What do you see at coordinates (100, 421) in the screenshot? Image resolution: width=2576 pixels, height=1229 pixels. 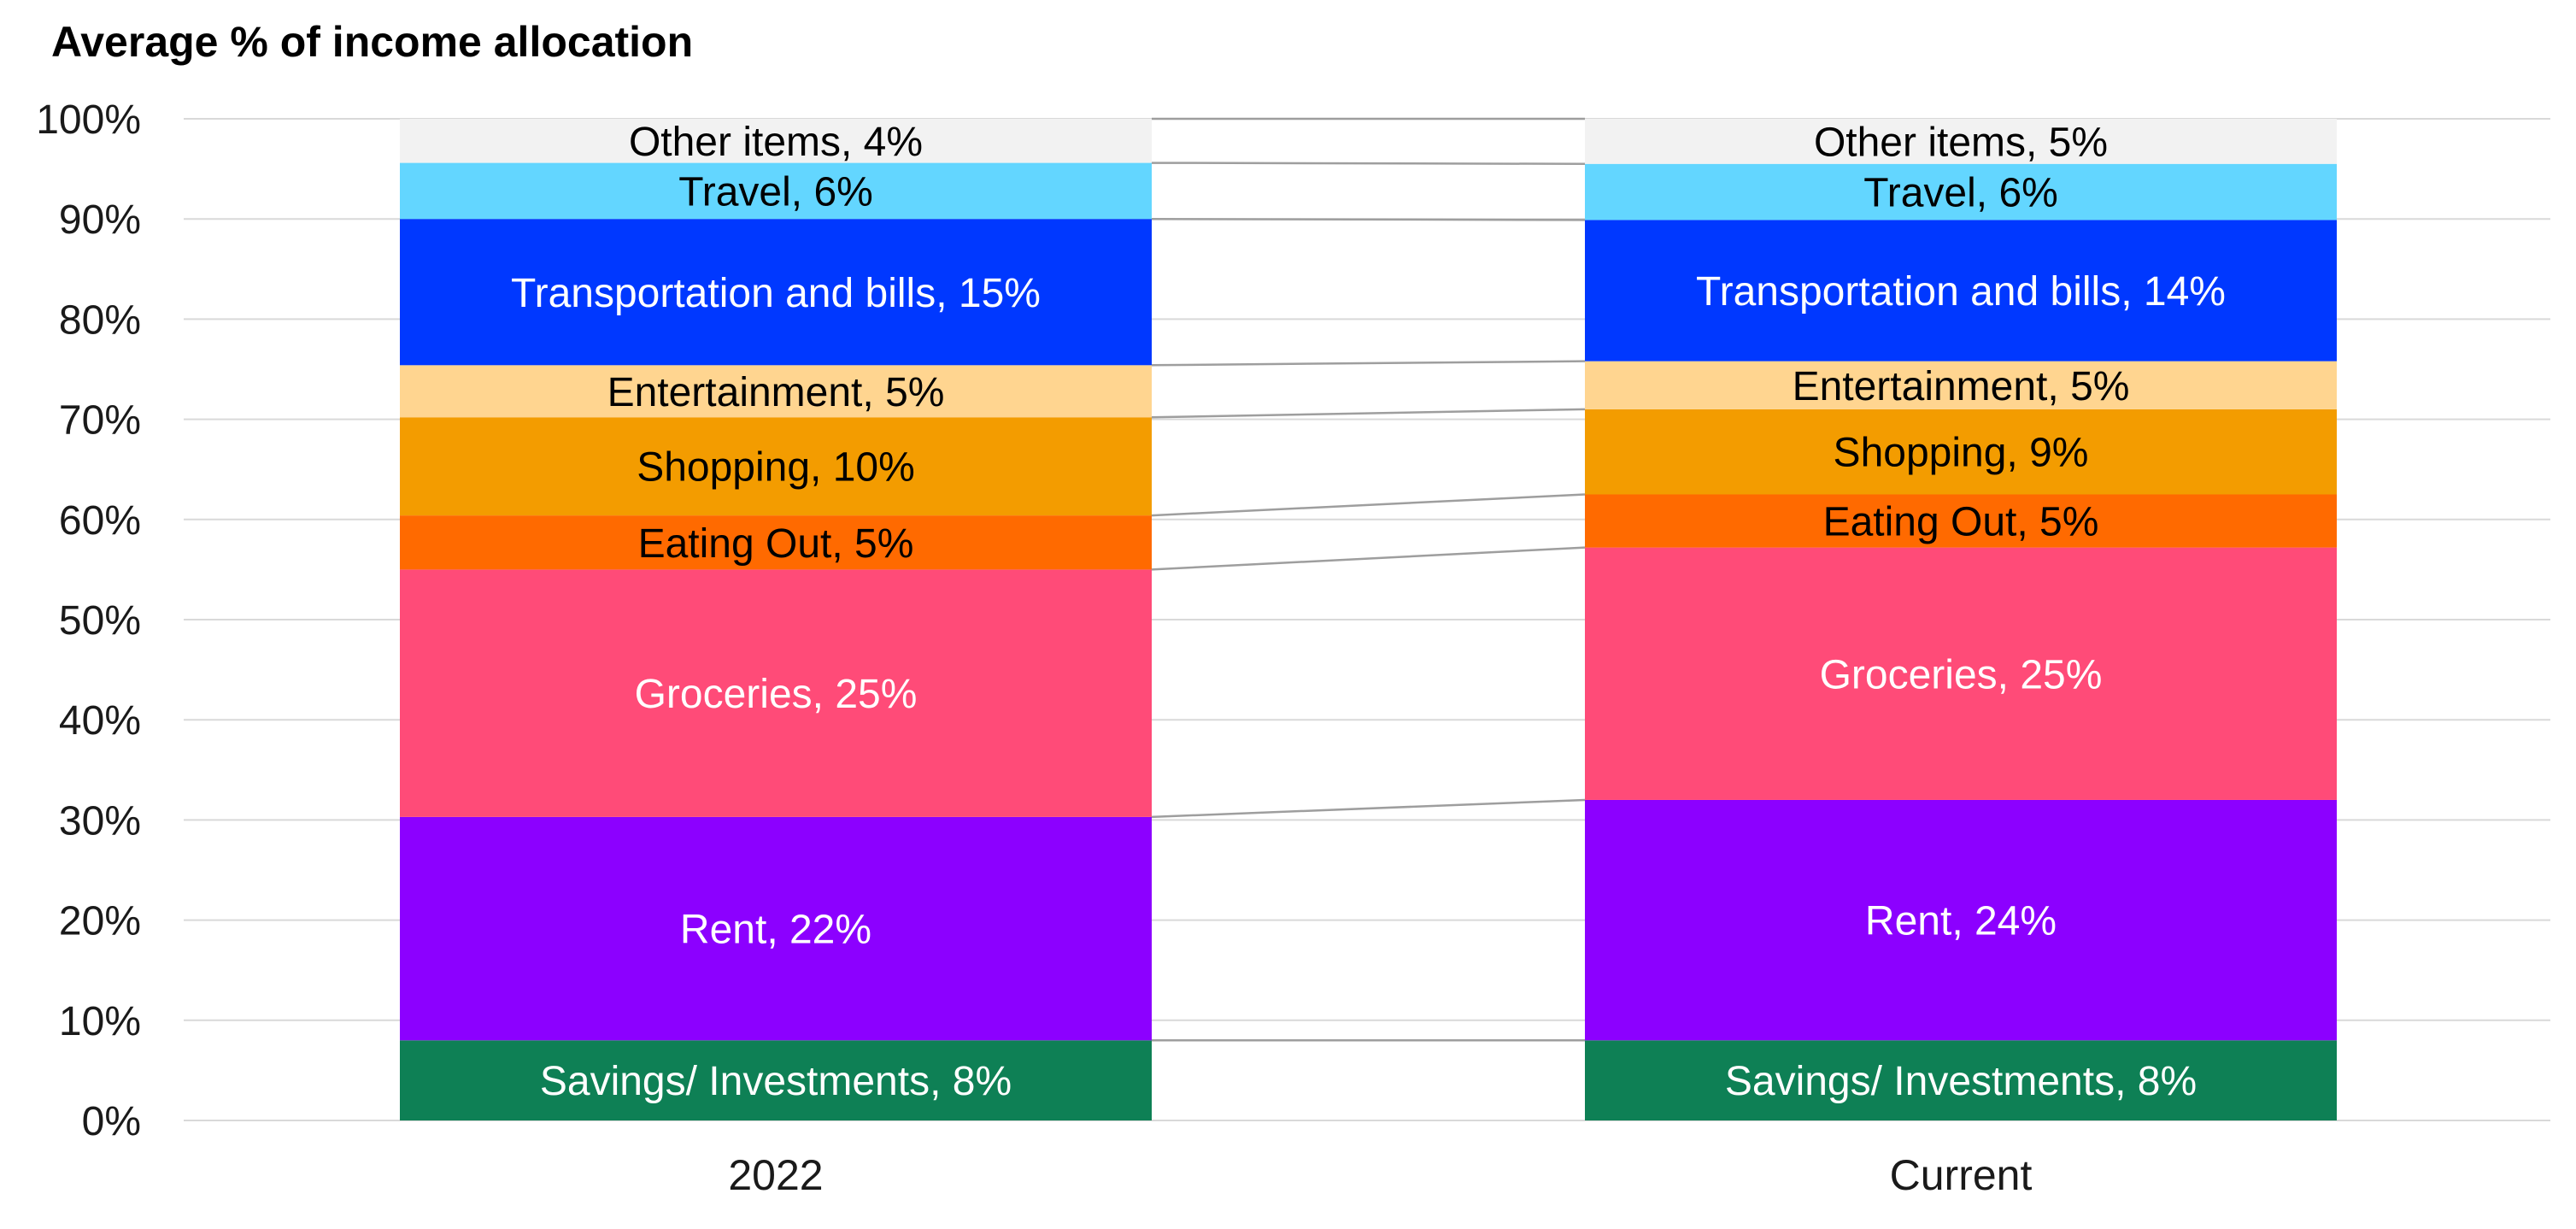 I see `y-tick-label: 70%` at bounding box center [100, 421].